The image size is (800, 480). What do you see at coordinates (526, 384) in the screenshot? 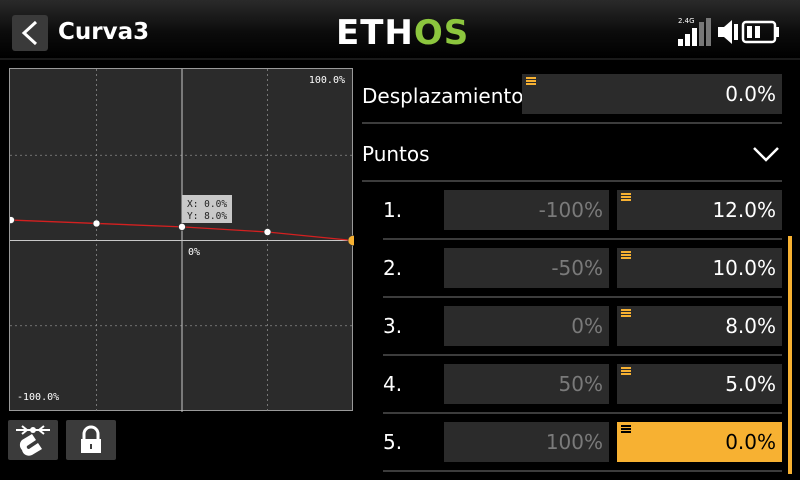
I see `point-x-field: 50%` at bounding box center [526, 384].